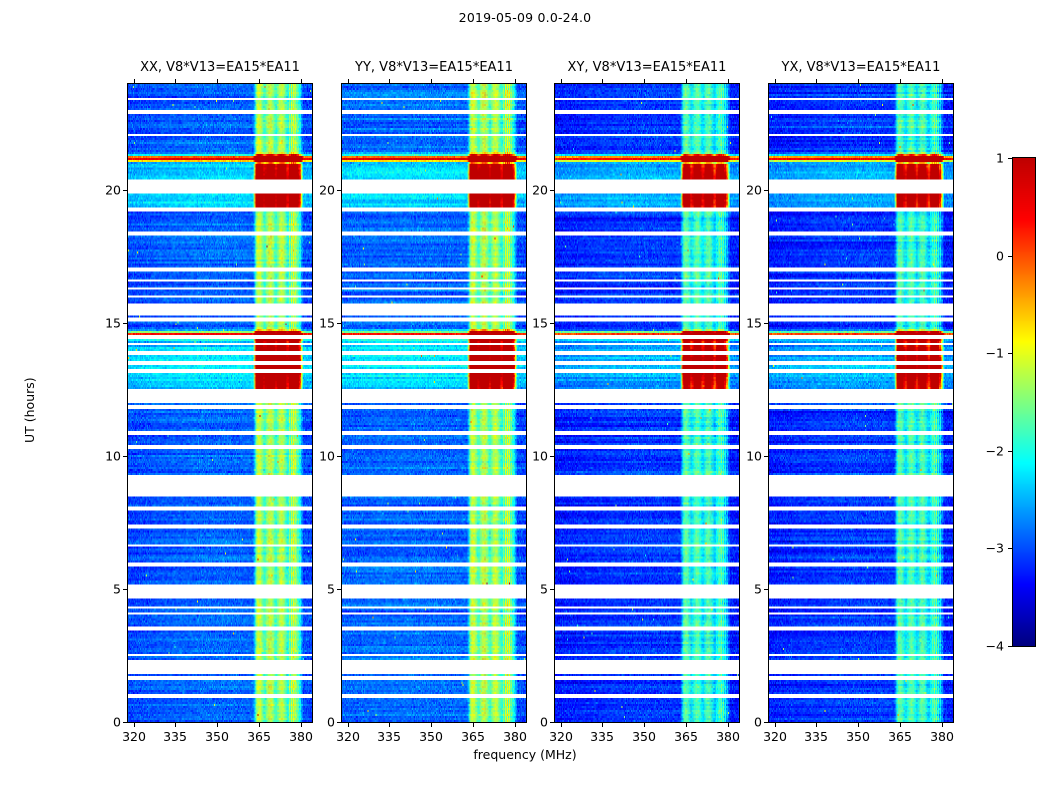  I want to click on colorbar-tick-label: −2, so click(994, 451).